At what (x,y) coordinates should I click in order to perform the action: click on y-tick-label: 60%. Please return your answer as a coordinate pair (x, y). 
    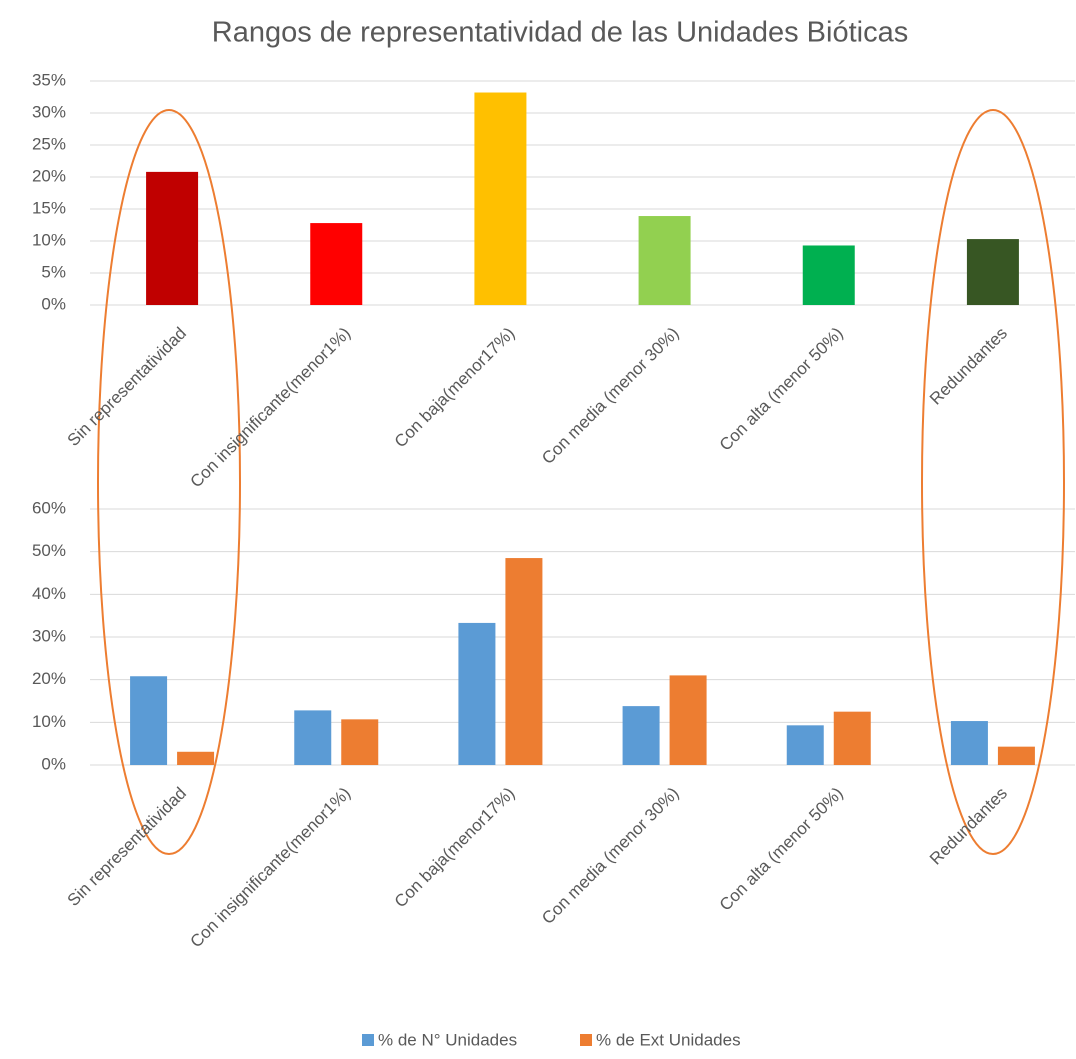
    Looking at the image, I should click on (49, 507).